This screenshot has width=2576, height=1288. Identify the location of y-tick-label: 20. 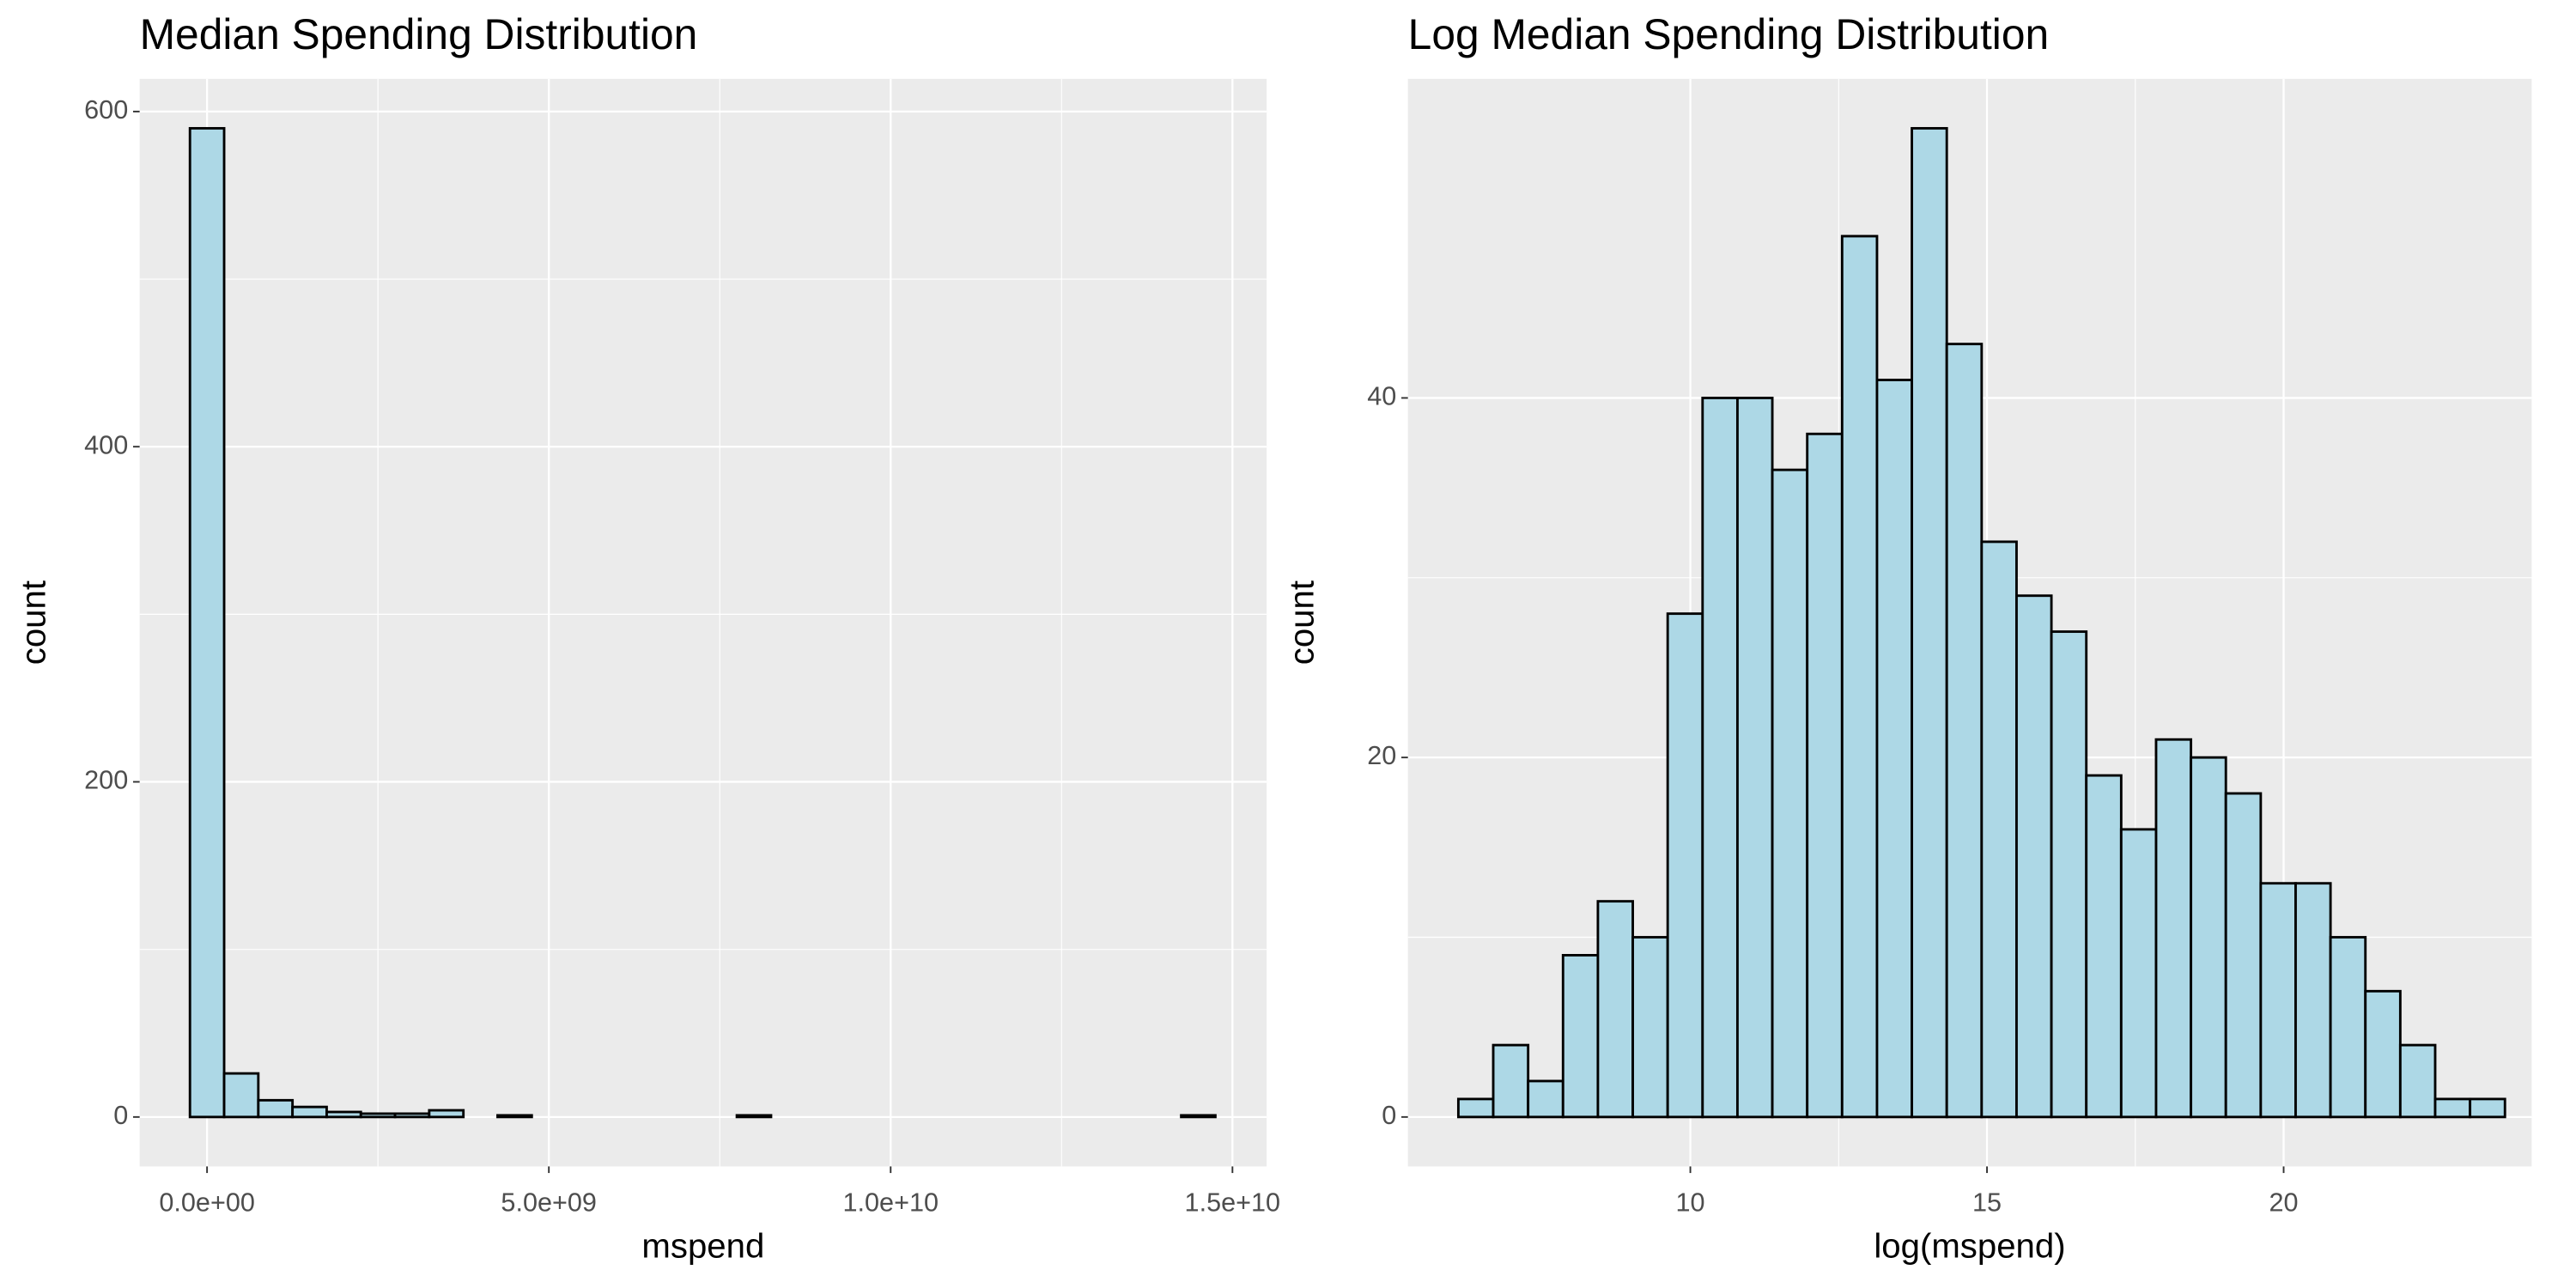
(1382, 755).